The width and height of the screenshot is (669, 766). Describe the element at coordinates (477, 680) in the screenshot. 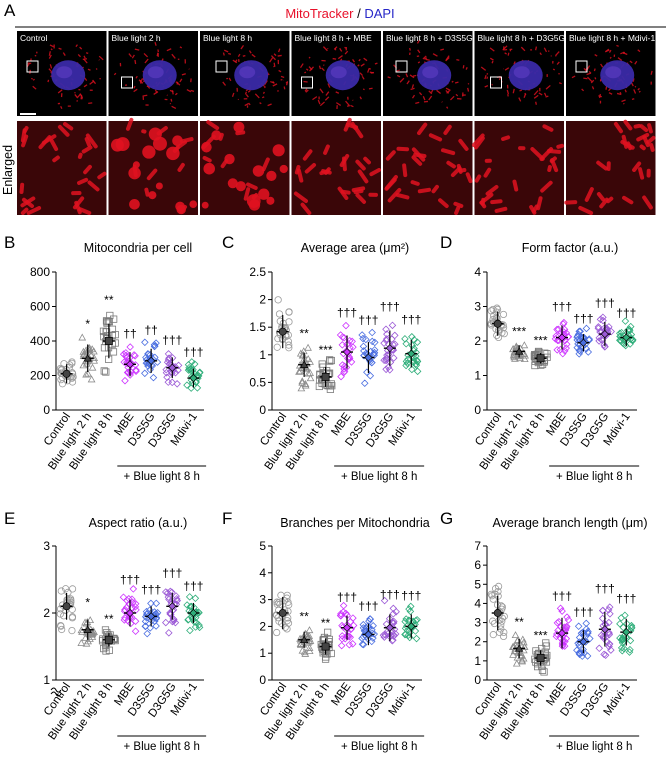

I see `y-tick-label: 0` at that location.